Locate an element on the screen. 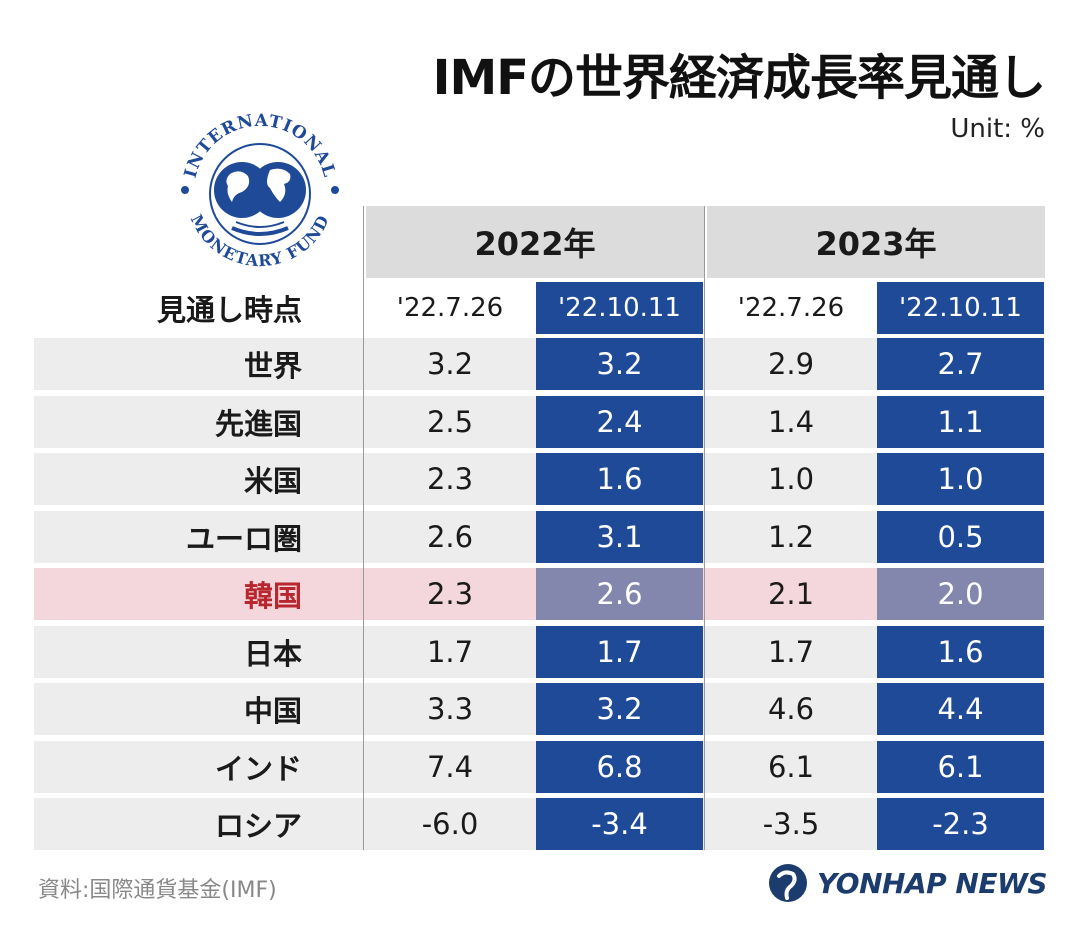 The width and height of the screenshot is (1091, 925). table-value: 2.1 is located at coordinates (791, 594).